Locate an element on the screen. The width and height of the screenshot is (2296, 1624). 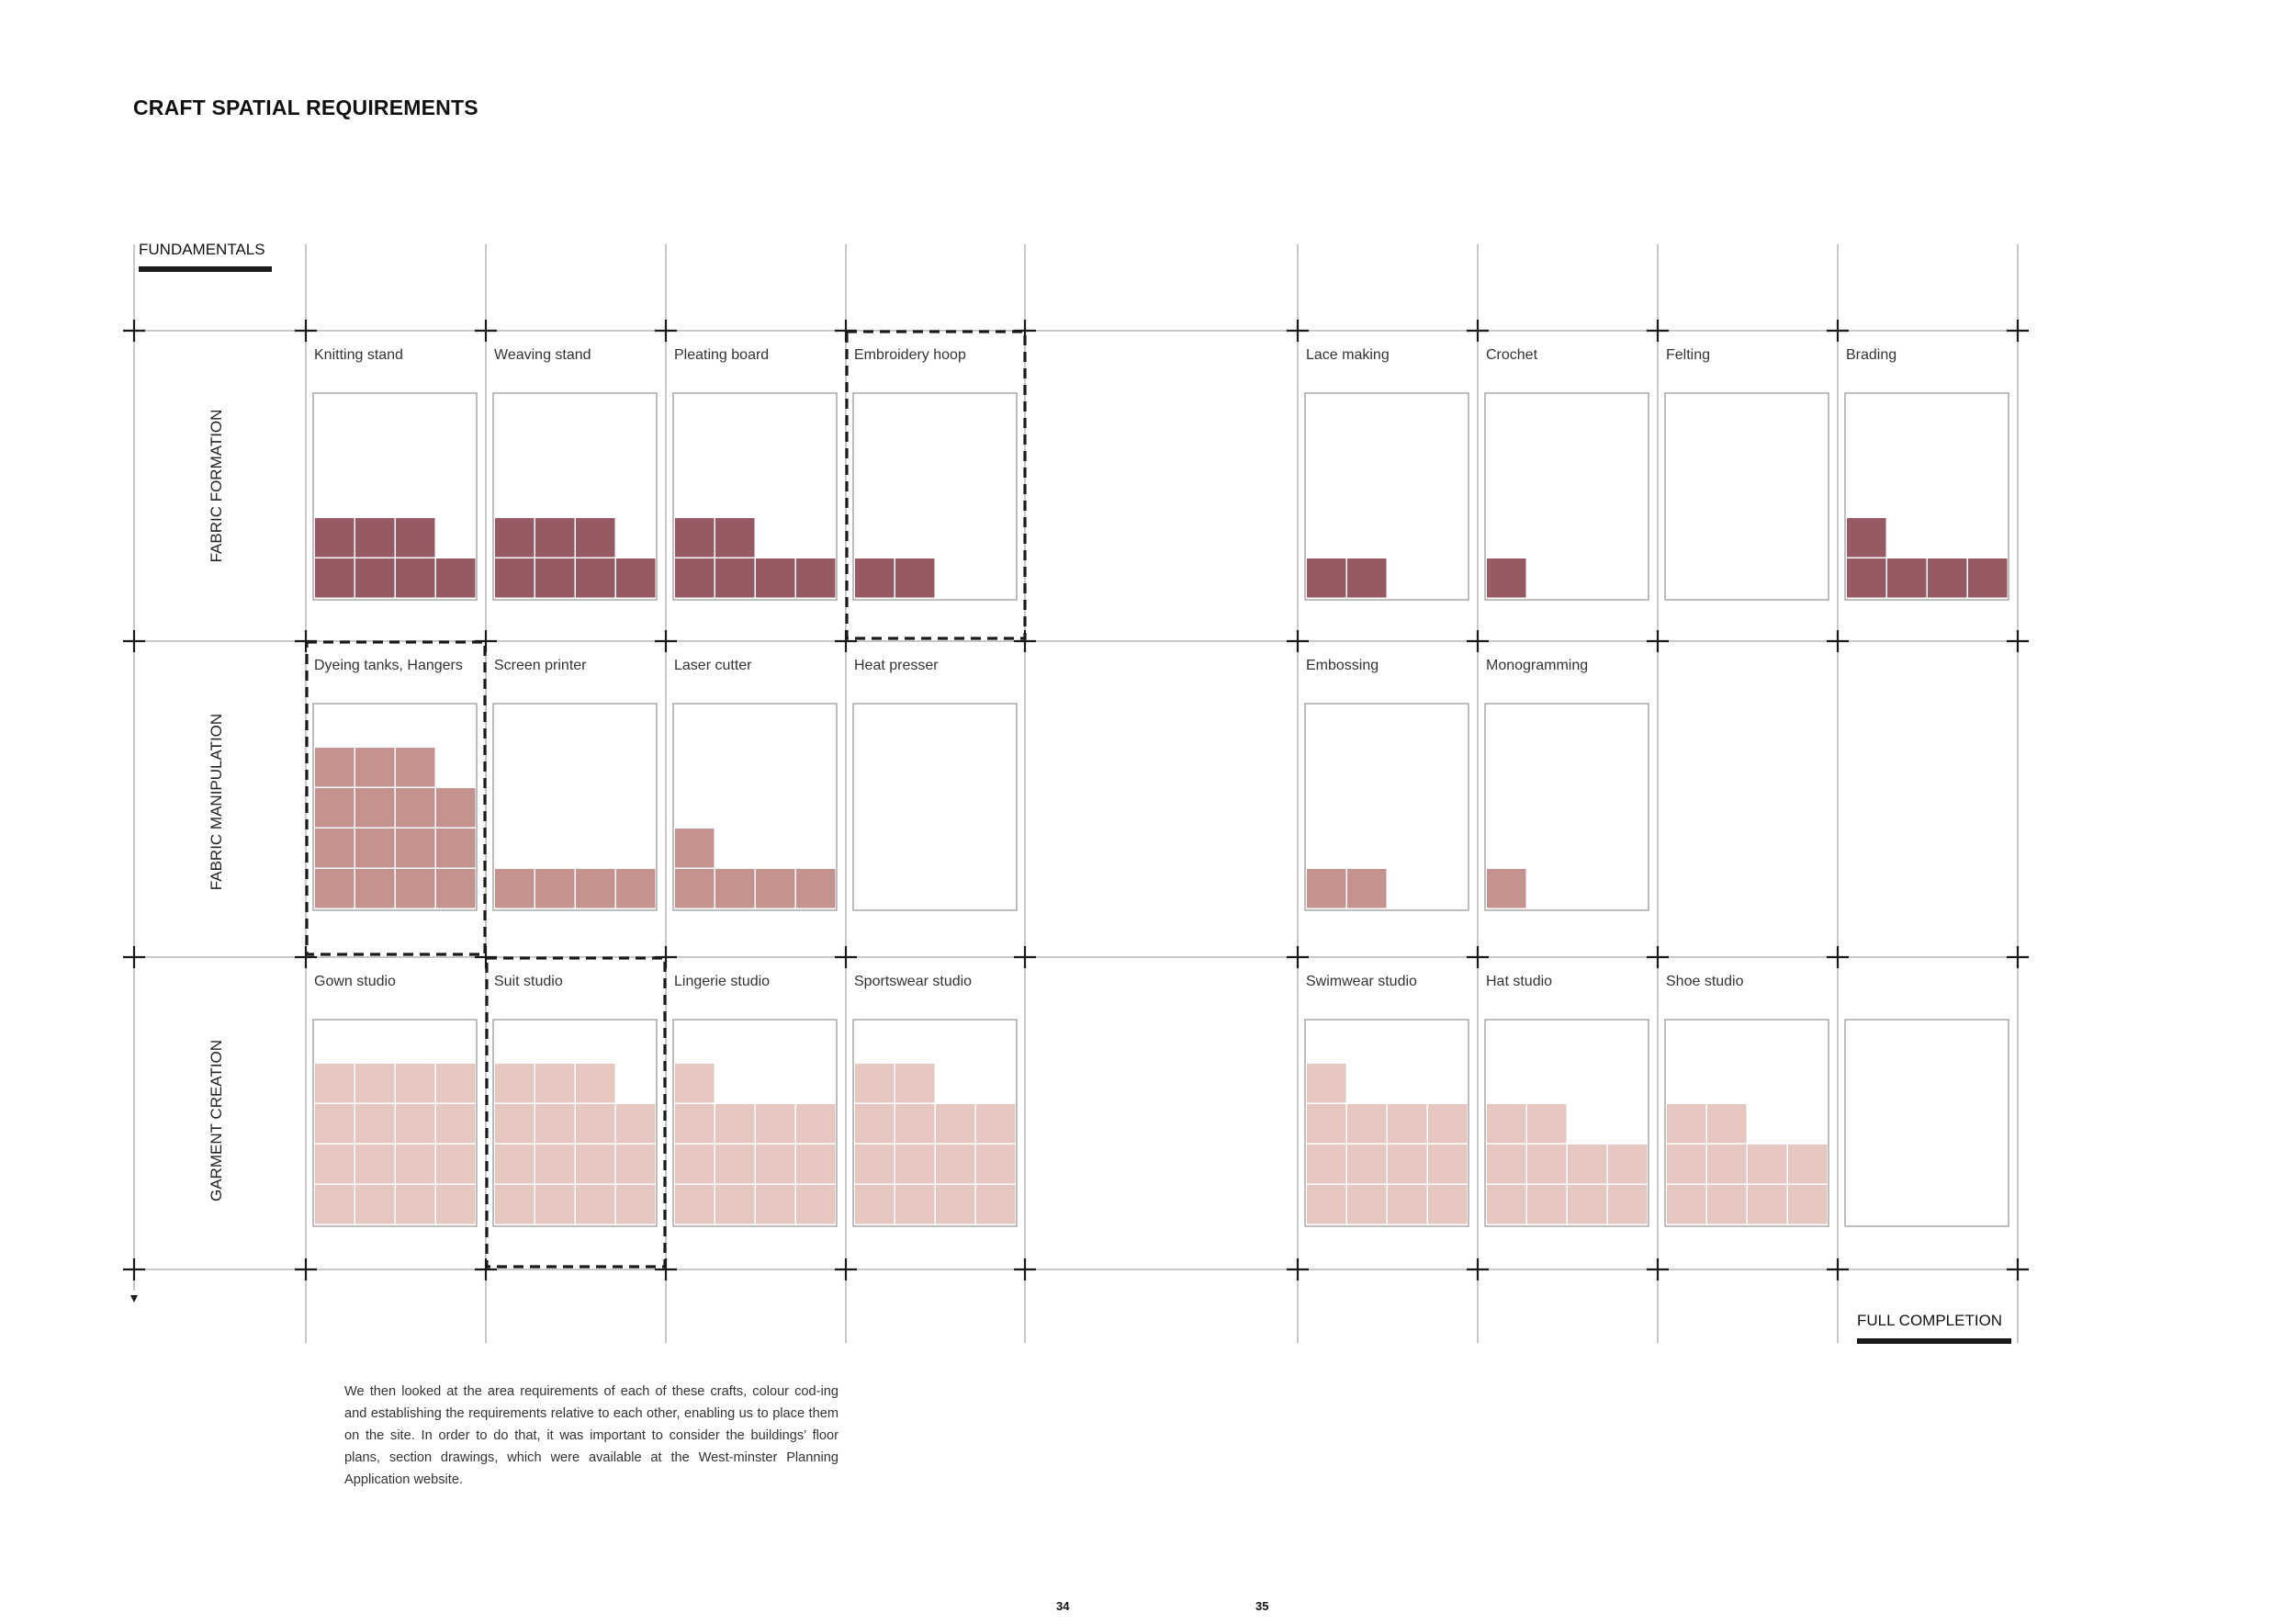
craft-label: Brading is located at coordinates (1871, 355).